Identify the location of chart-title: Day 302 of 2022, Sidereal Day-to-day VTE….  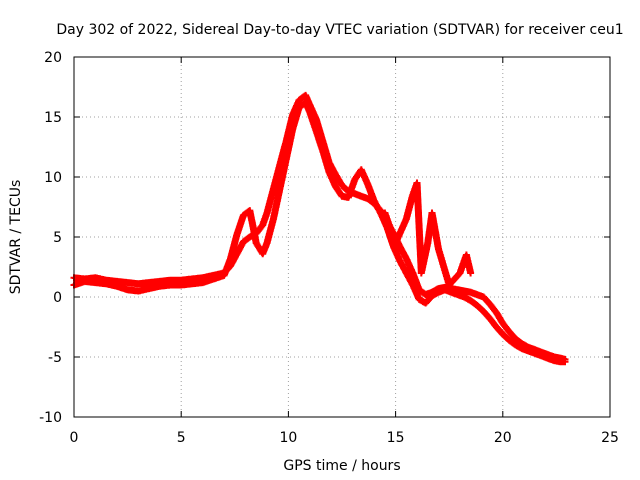
(339, 30).